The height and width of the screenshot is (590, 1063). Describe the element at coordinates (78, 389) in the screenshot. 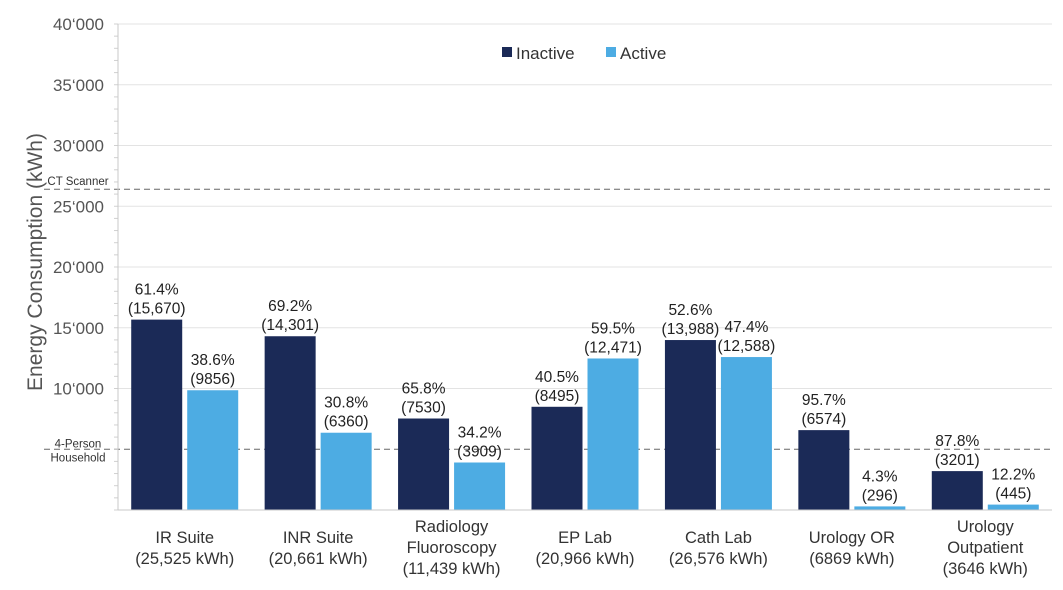

I see `y-tick-label: 10‘000` at that location.